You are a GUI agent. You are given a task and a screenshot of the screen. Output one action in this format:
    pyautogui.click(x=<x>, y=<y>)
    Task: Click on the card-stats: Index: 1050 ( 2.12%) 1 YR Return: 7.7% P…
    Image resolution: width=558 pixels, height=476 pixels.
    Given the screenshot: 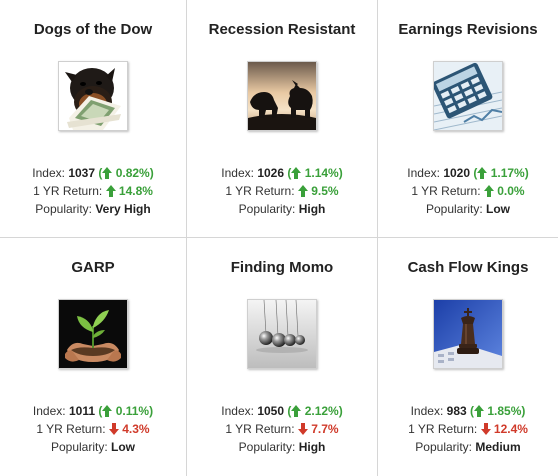 What is the action you would take?
    pyautogui.click(x=282, y=429)
    